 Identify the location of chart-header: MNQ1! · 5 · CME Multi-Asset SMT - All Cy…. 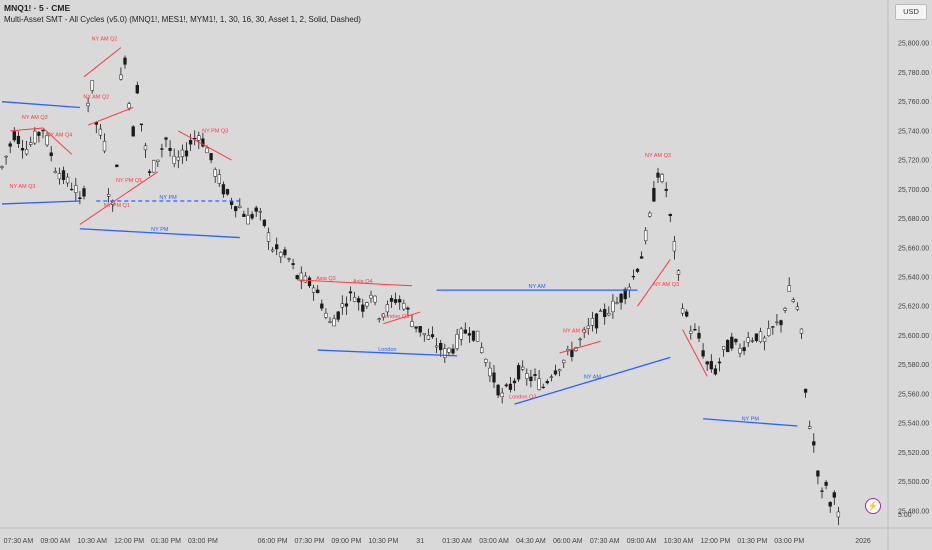
(182, 14).